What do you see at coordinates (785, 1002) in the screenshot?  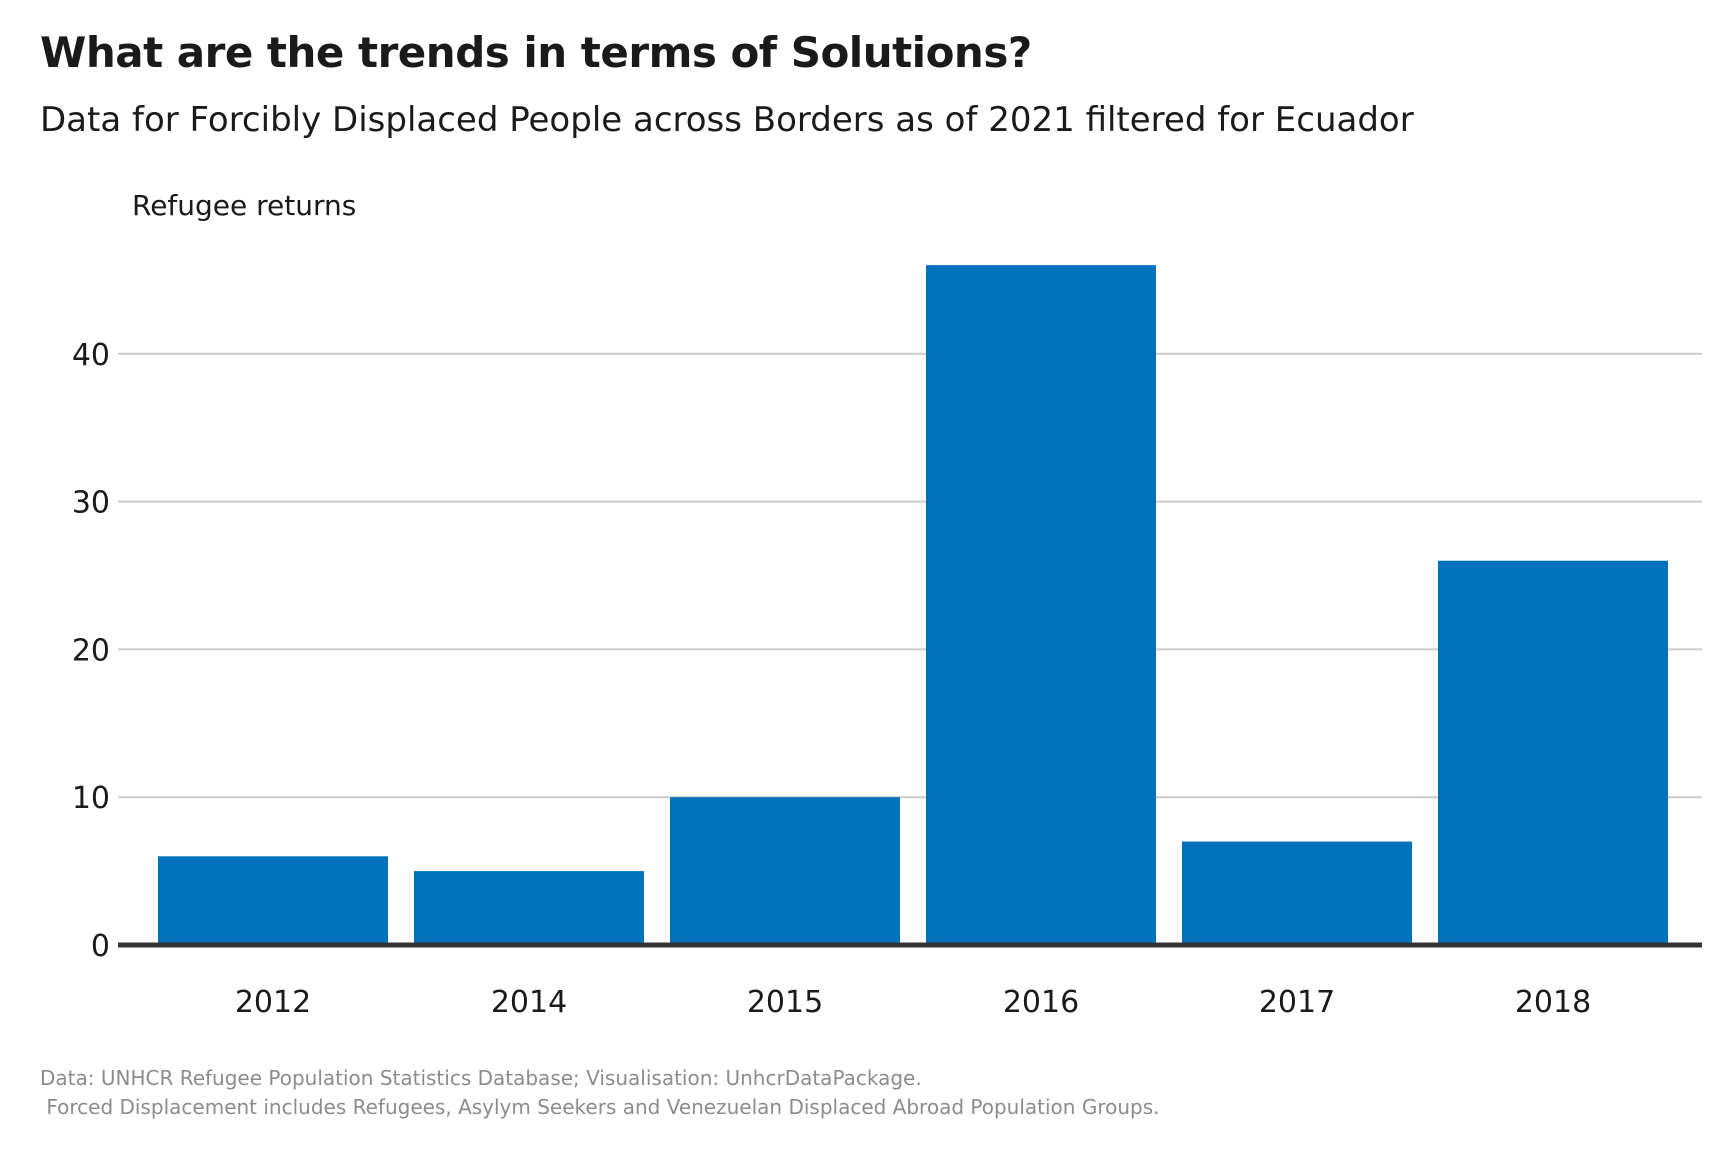 I see `x-tick-label-2015: 2015` at bounding box center [785, 1002].